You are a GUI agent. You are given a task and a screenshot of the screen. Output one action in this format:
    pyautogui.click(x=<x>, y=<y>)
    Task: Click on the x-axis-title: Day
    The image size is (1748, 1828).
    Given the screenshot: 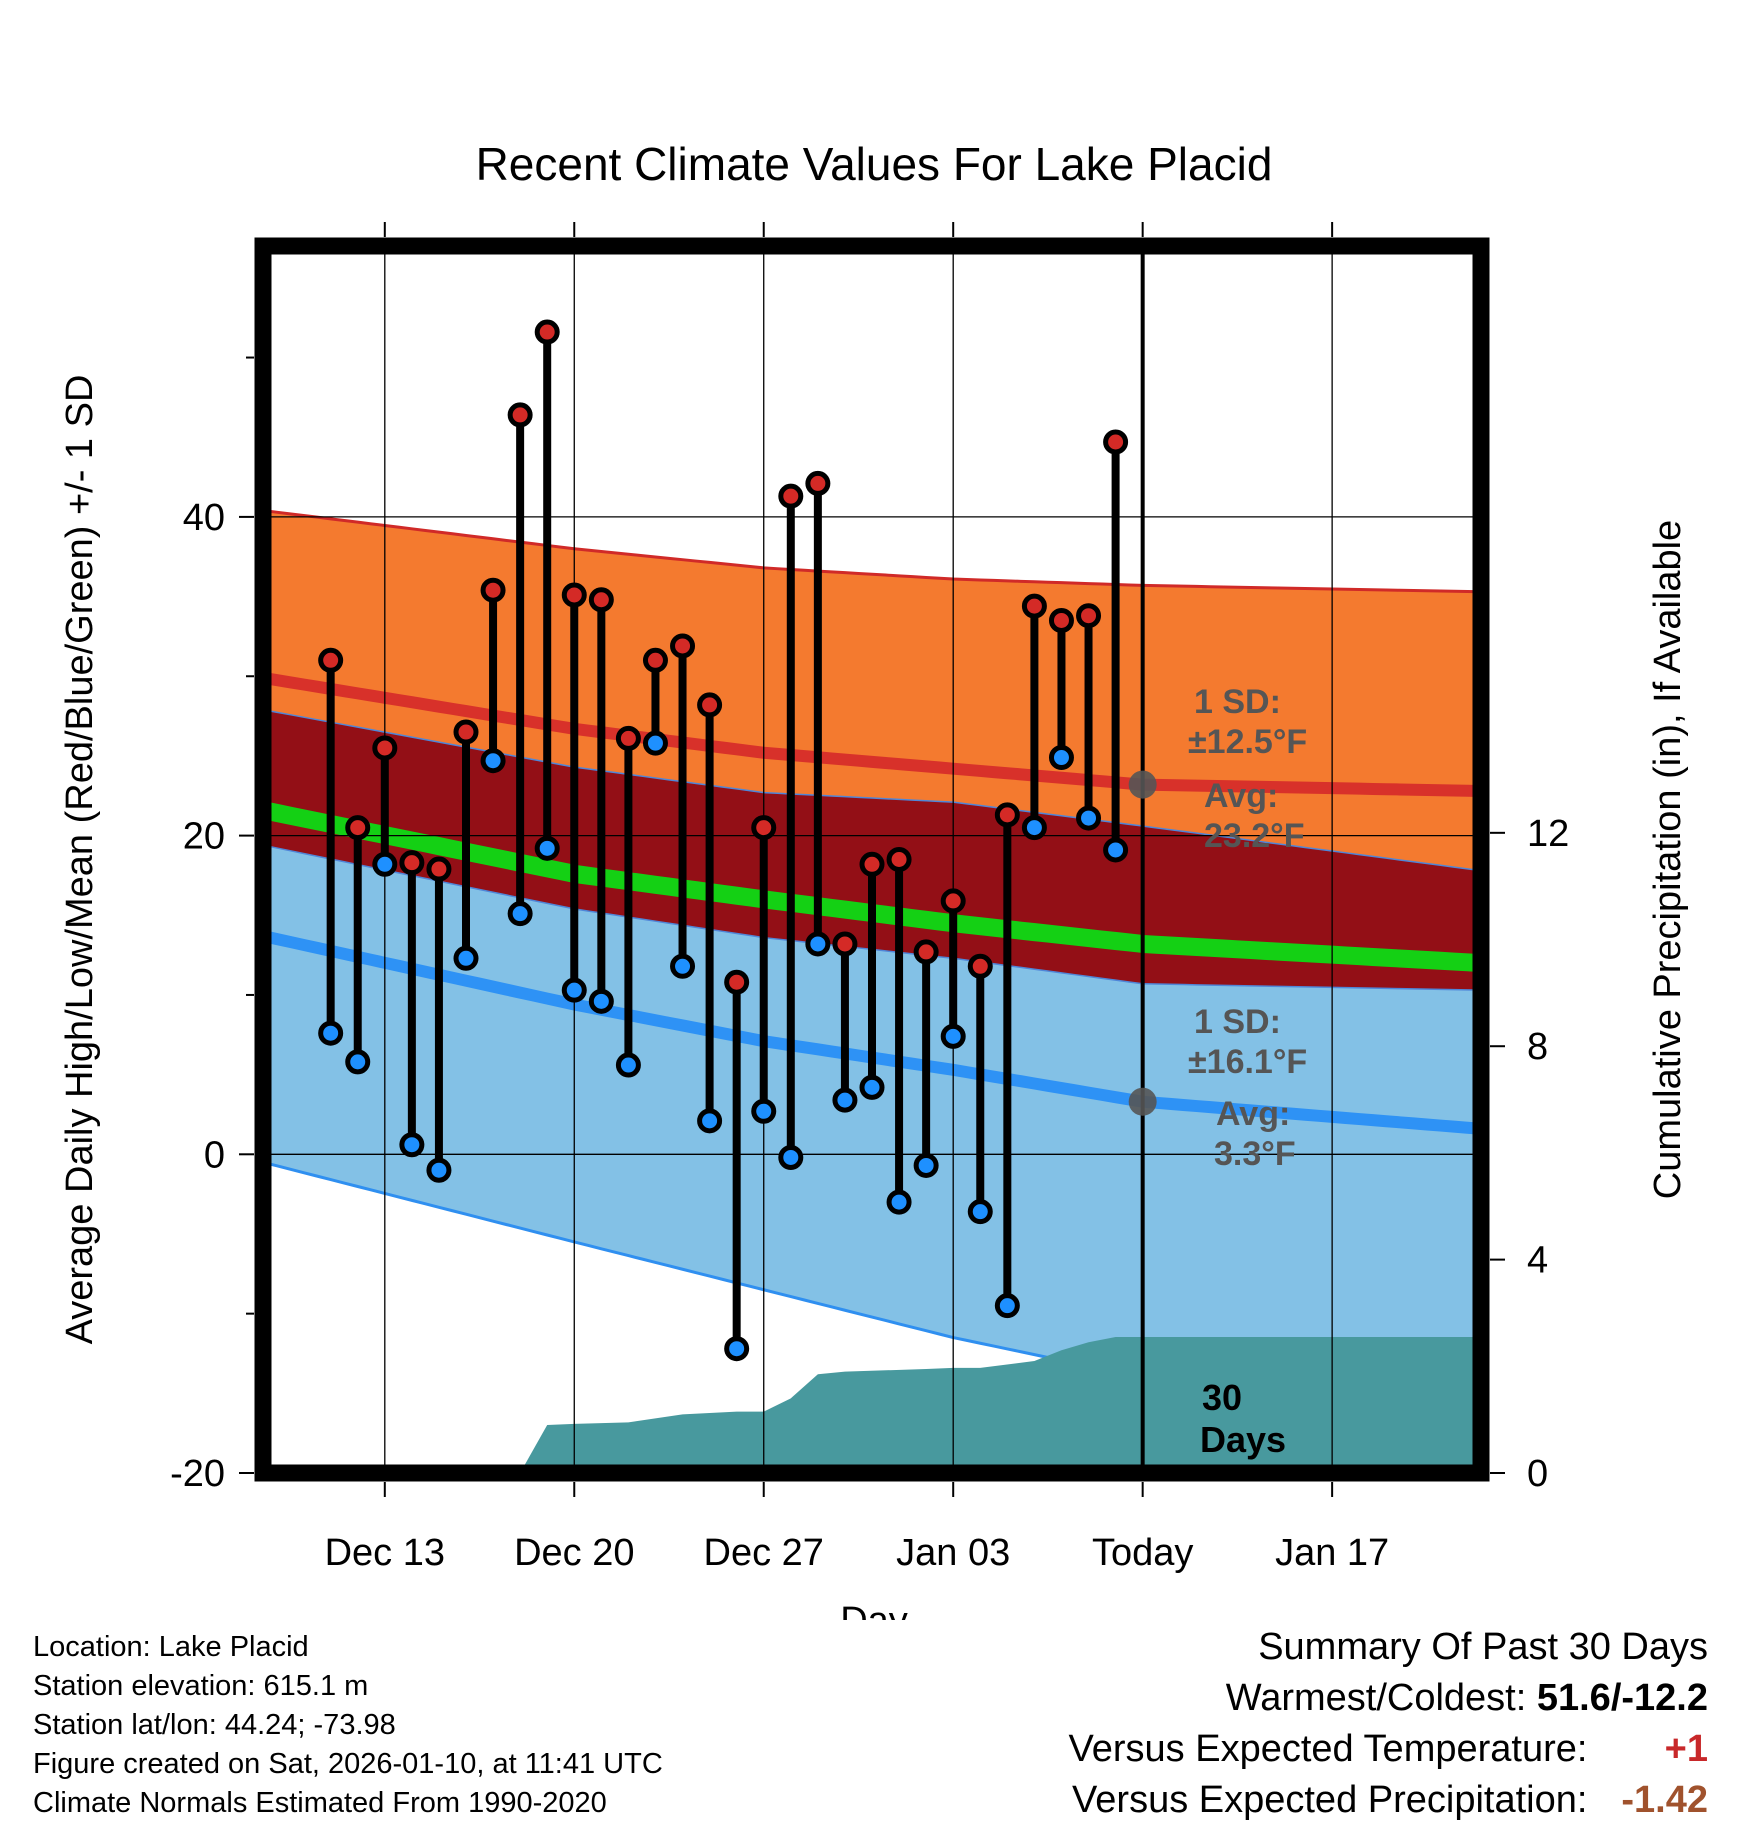 What is the action you would take?
    pyautogui.click(x=874, y=1610)
    